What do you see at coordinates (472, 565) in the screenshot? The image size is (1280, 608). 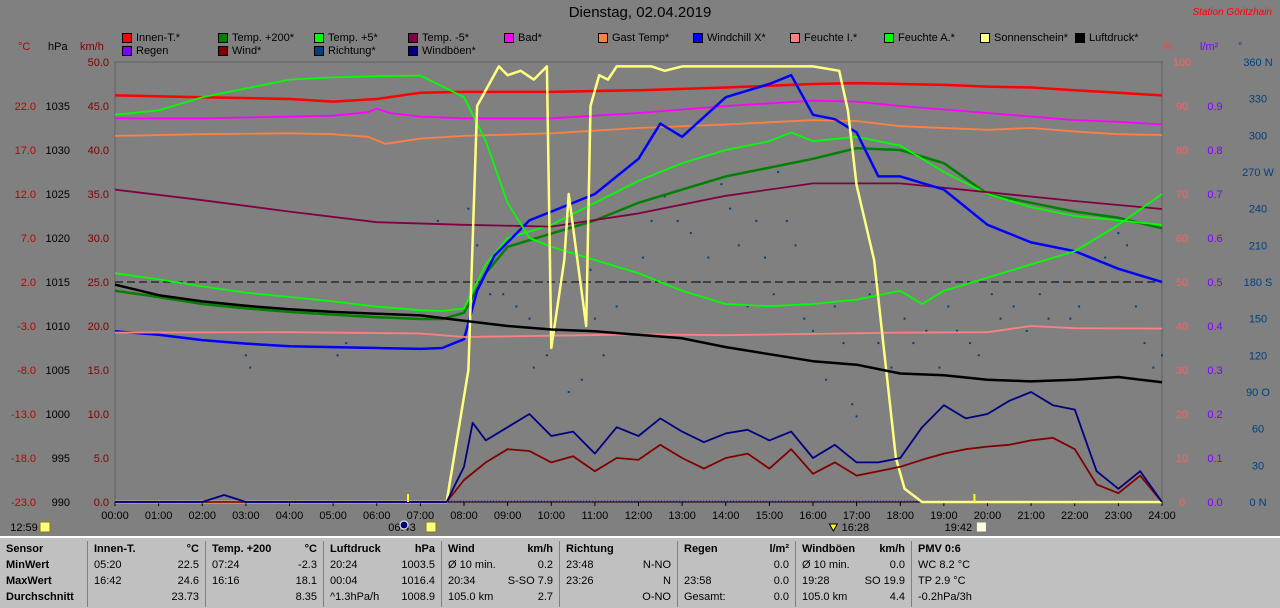 I see `stats-wind-avg10-label: Ø 10 min.` at bounding box center [472, 565].